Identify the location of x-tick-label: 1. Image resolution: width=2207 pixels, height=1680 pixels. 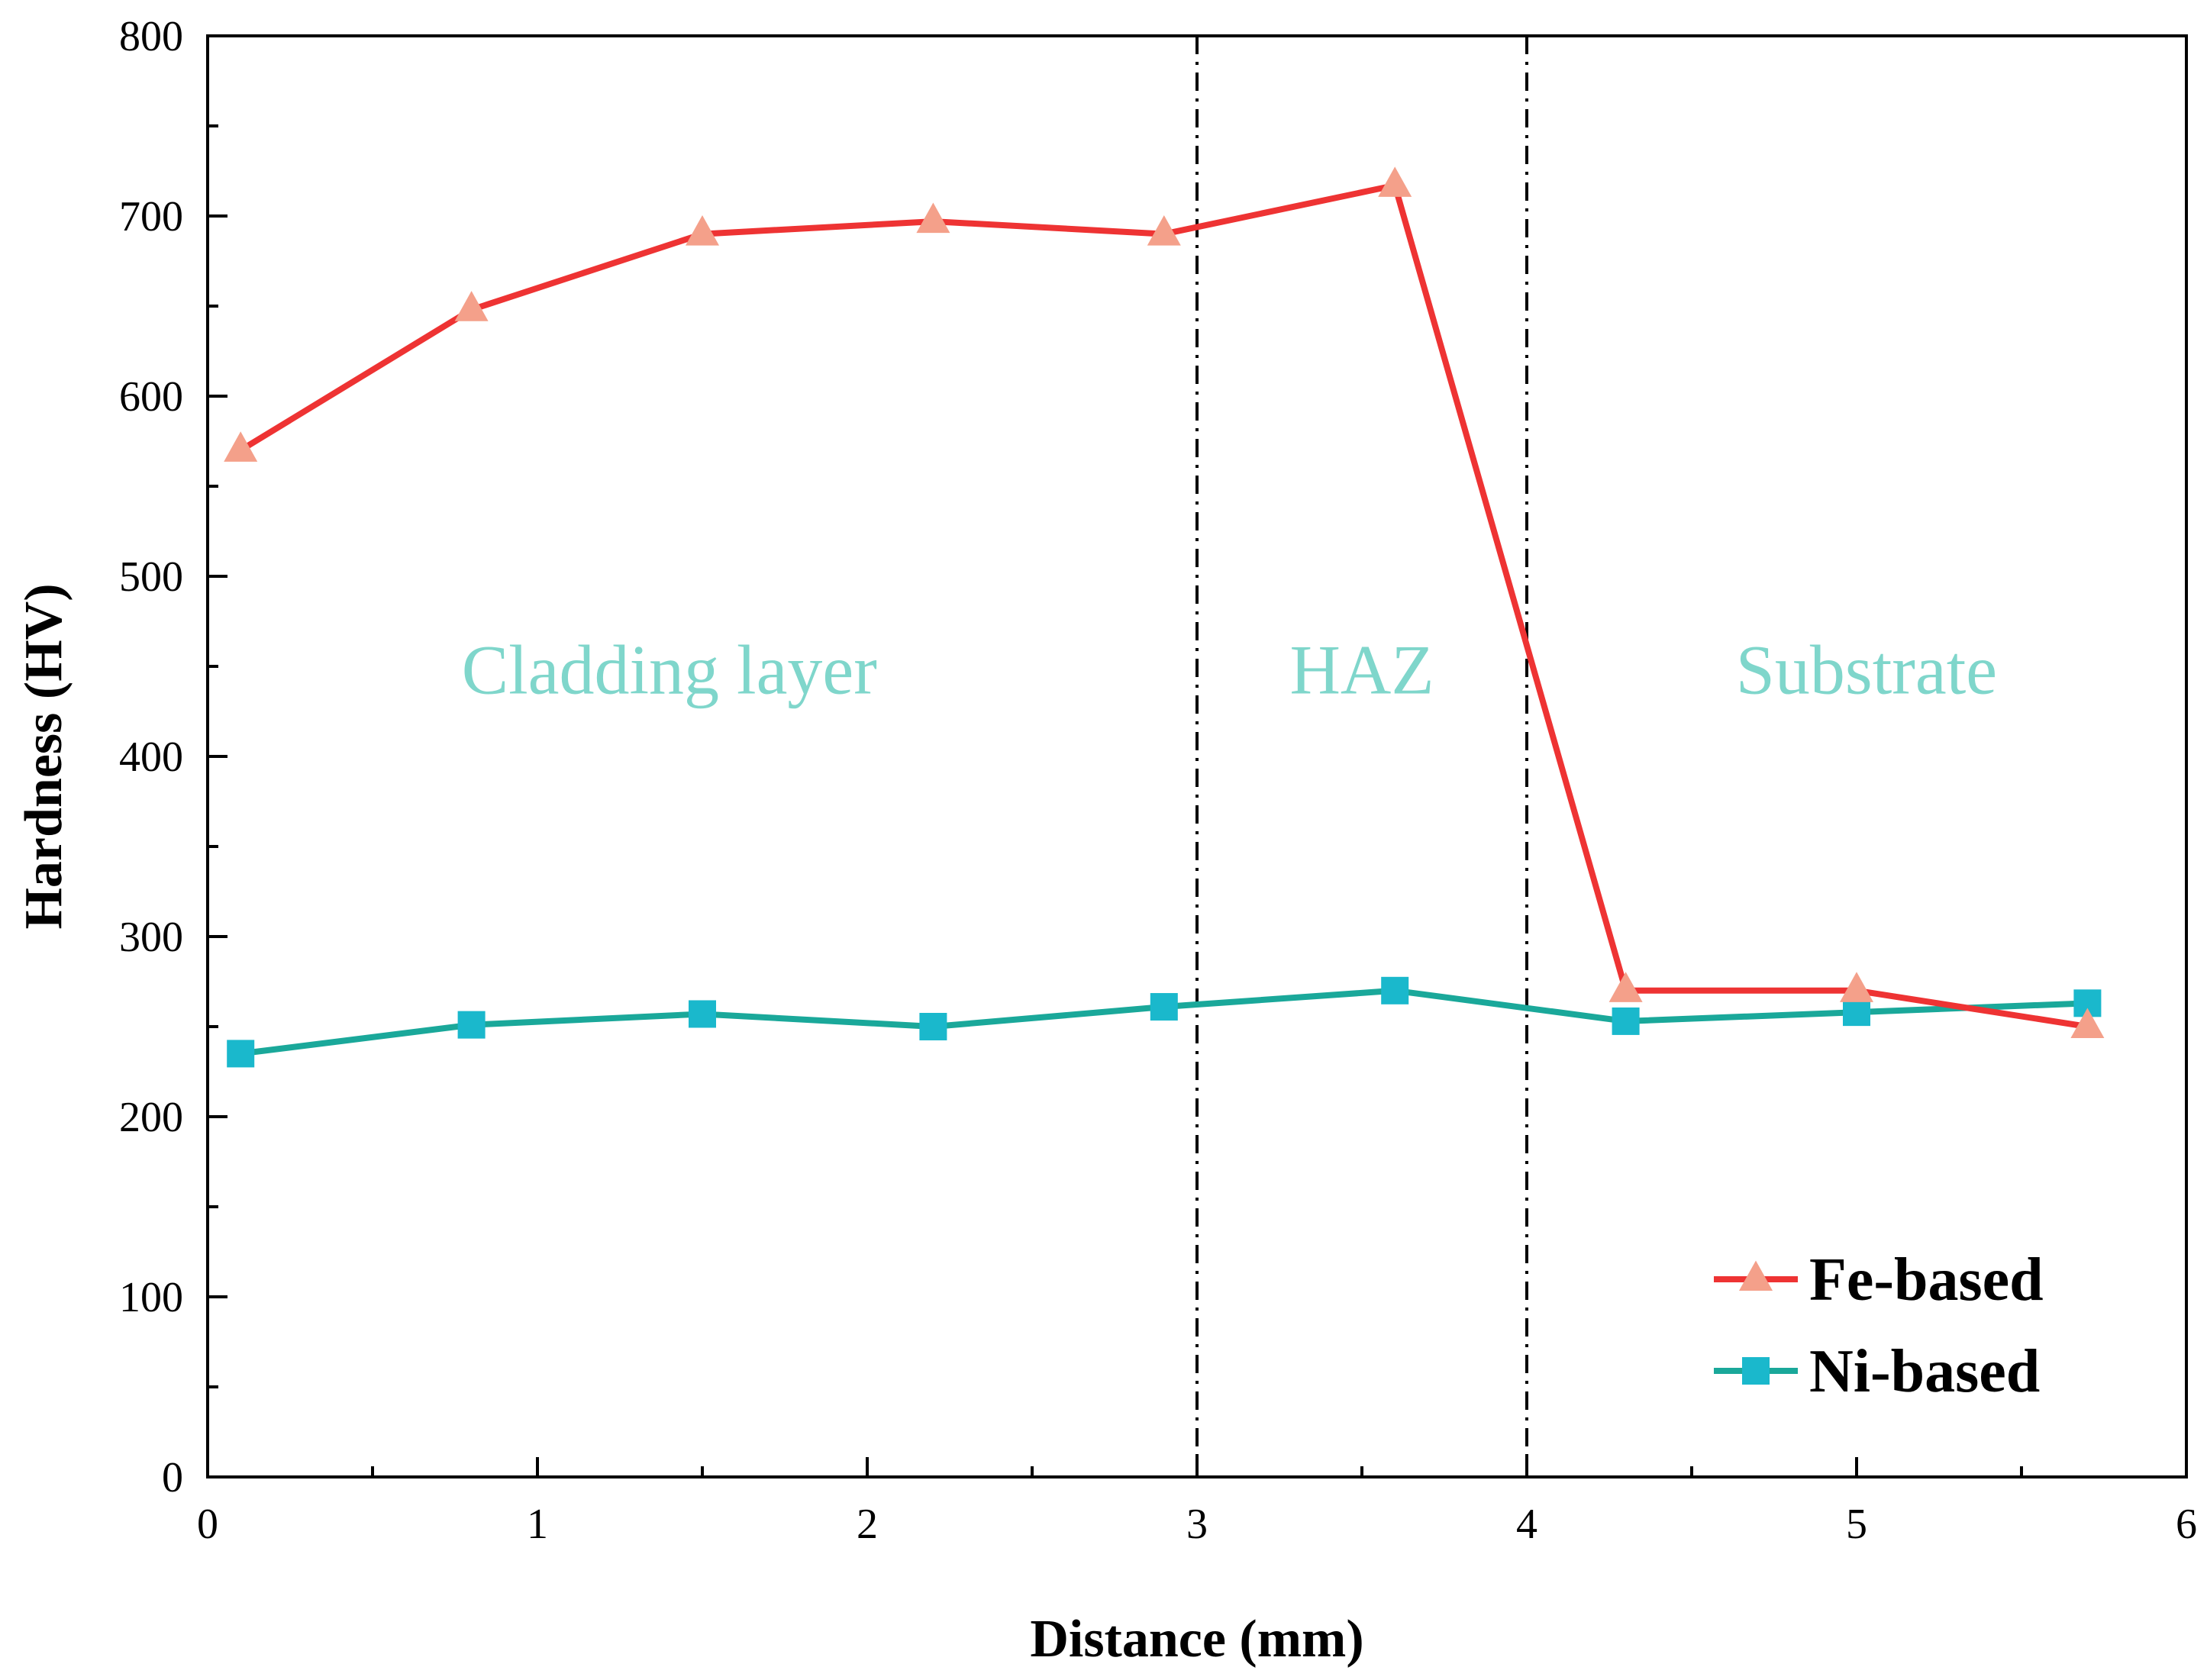
(537, 1524).